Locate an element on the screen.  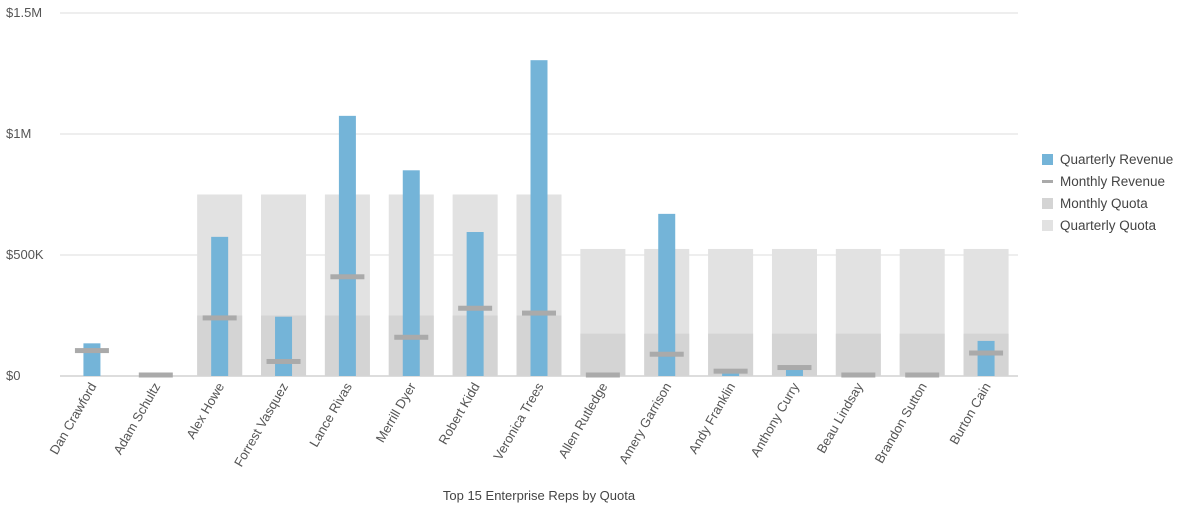
x-tick-label: Alex Howe is located at coordinates (205, 410).